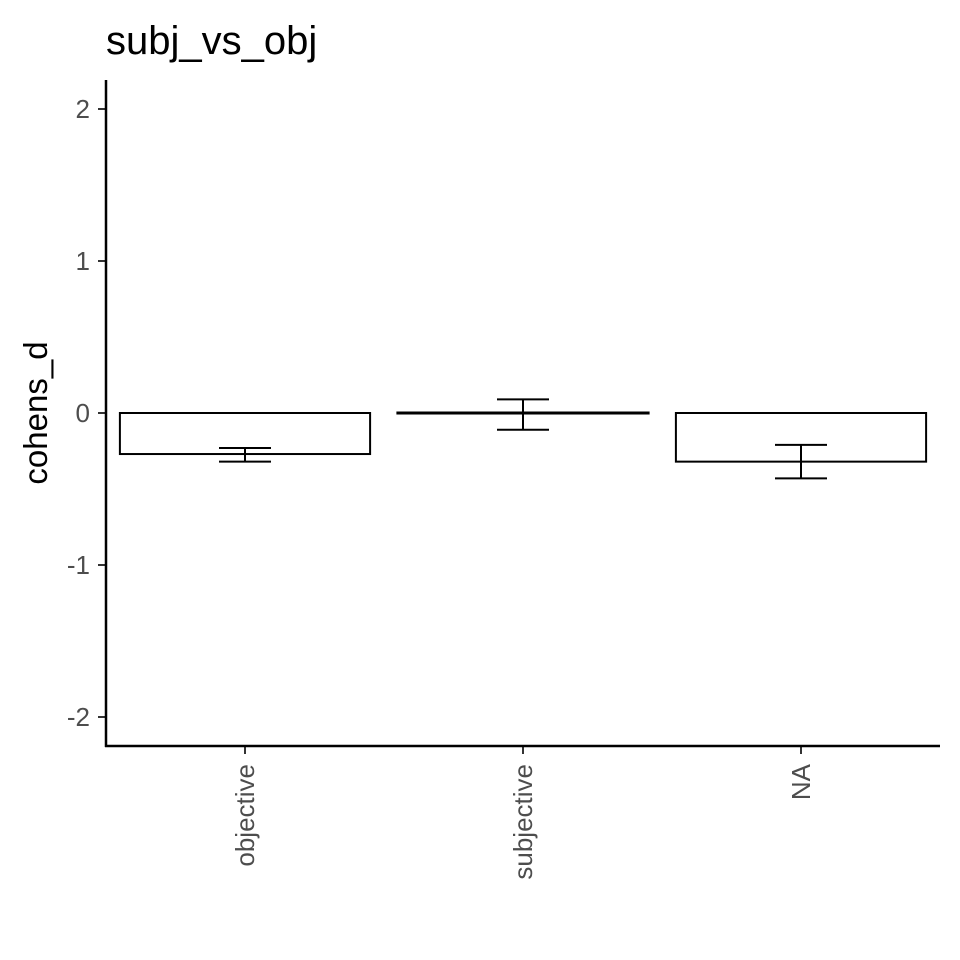 The width and height of the screenshot is (960, 960). I want to click on errorbars-layer, so click(523, 439).